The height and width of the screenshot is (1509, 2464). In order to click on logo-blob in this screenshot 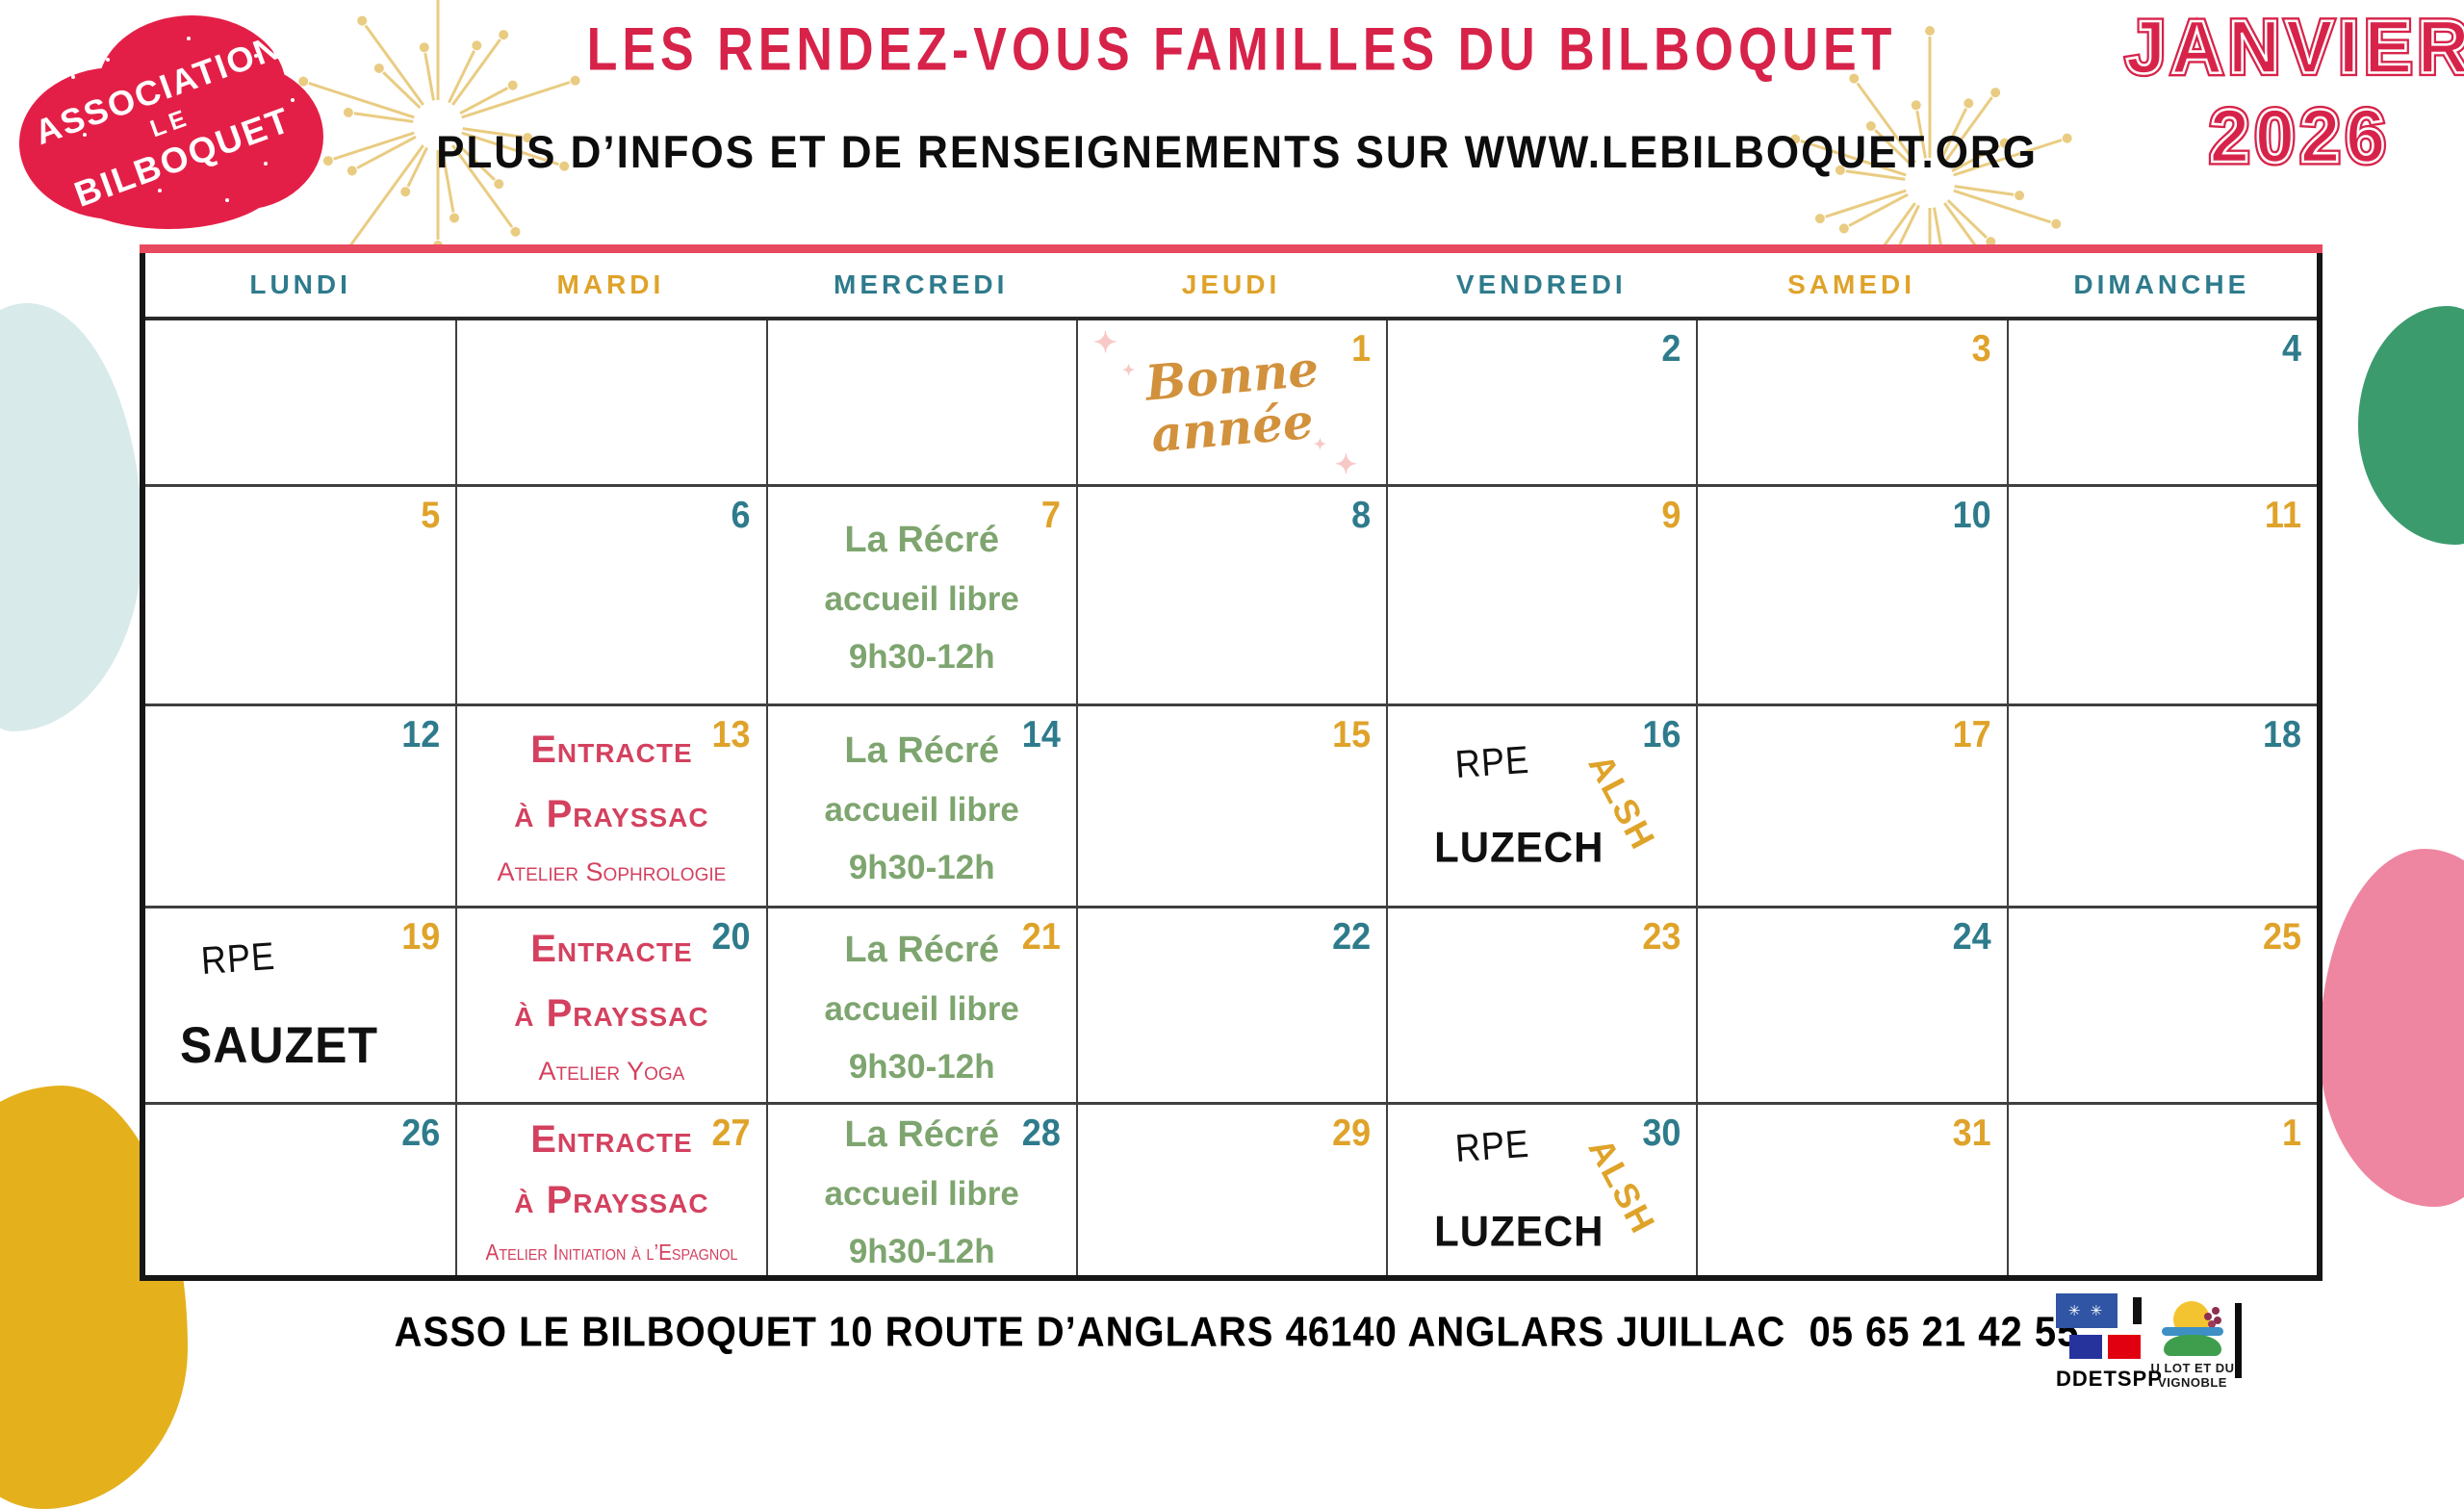, I will do `click(168, 172)`.